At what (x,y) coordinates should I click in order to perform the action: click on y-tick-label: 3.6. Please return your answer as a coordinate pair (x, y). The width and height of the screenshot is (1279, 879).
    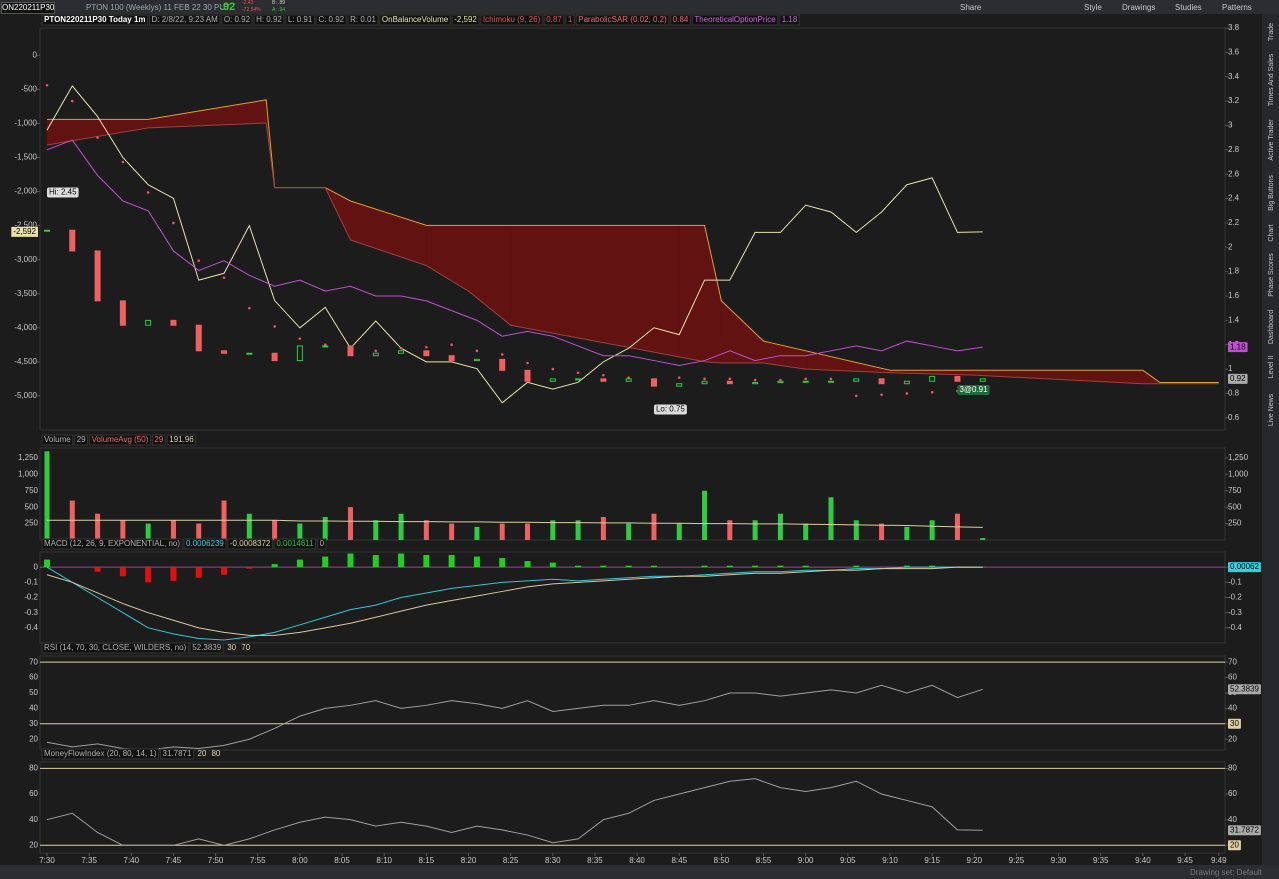
    Looking at the image, I should click on (1234, 51).